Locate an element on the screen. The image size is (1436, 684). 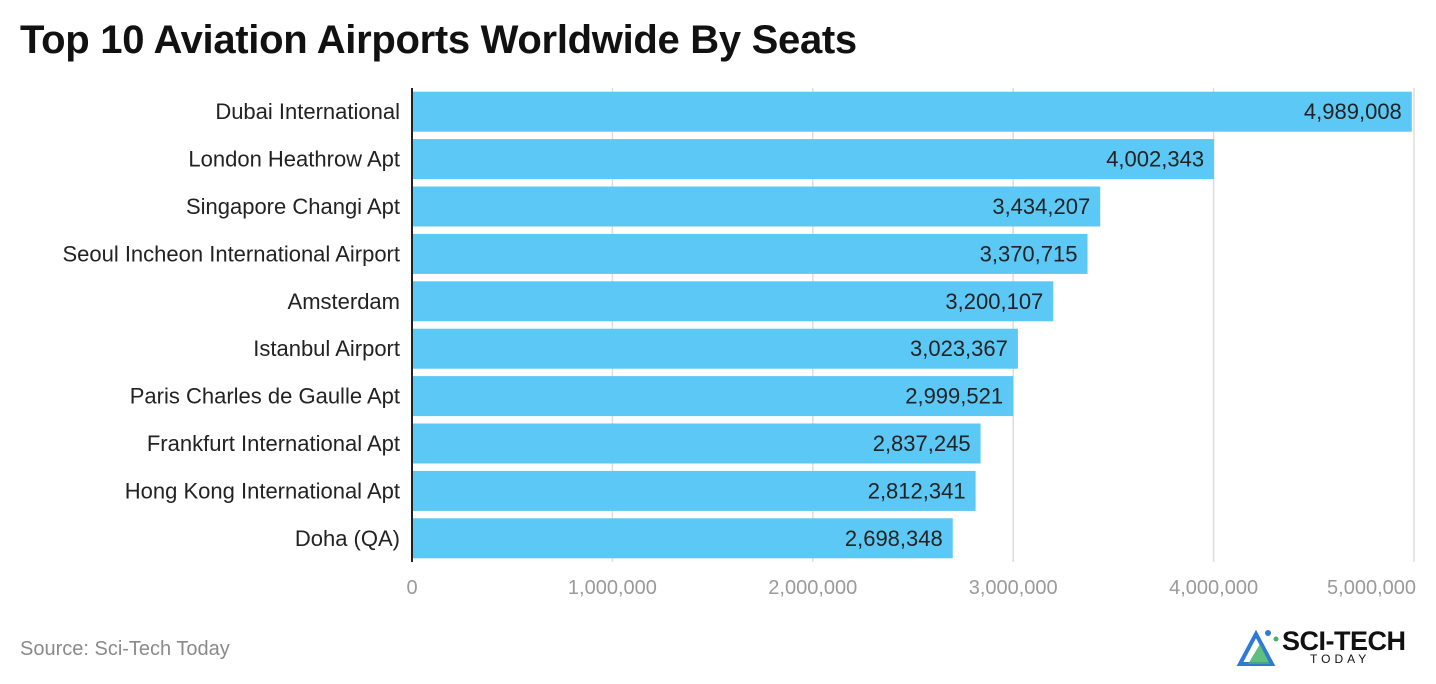
data-label: 3,434,207 is located at coordinates (1041, 206).